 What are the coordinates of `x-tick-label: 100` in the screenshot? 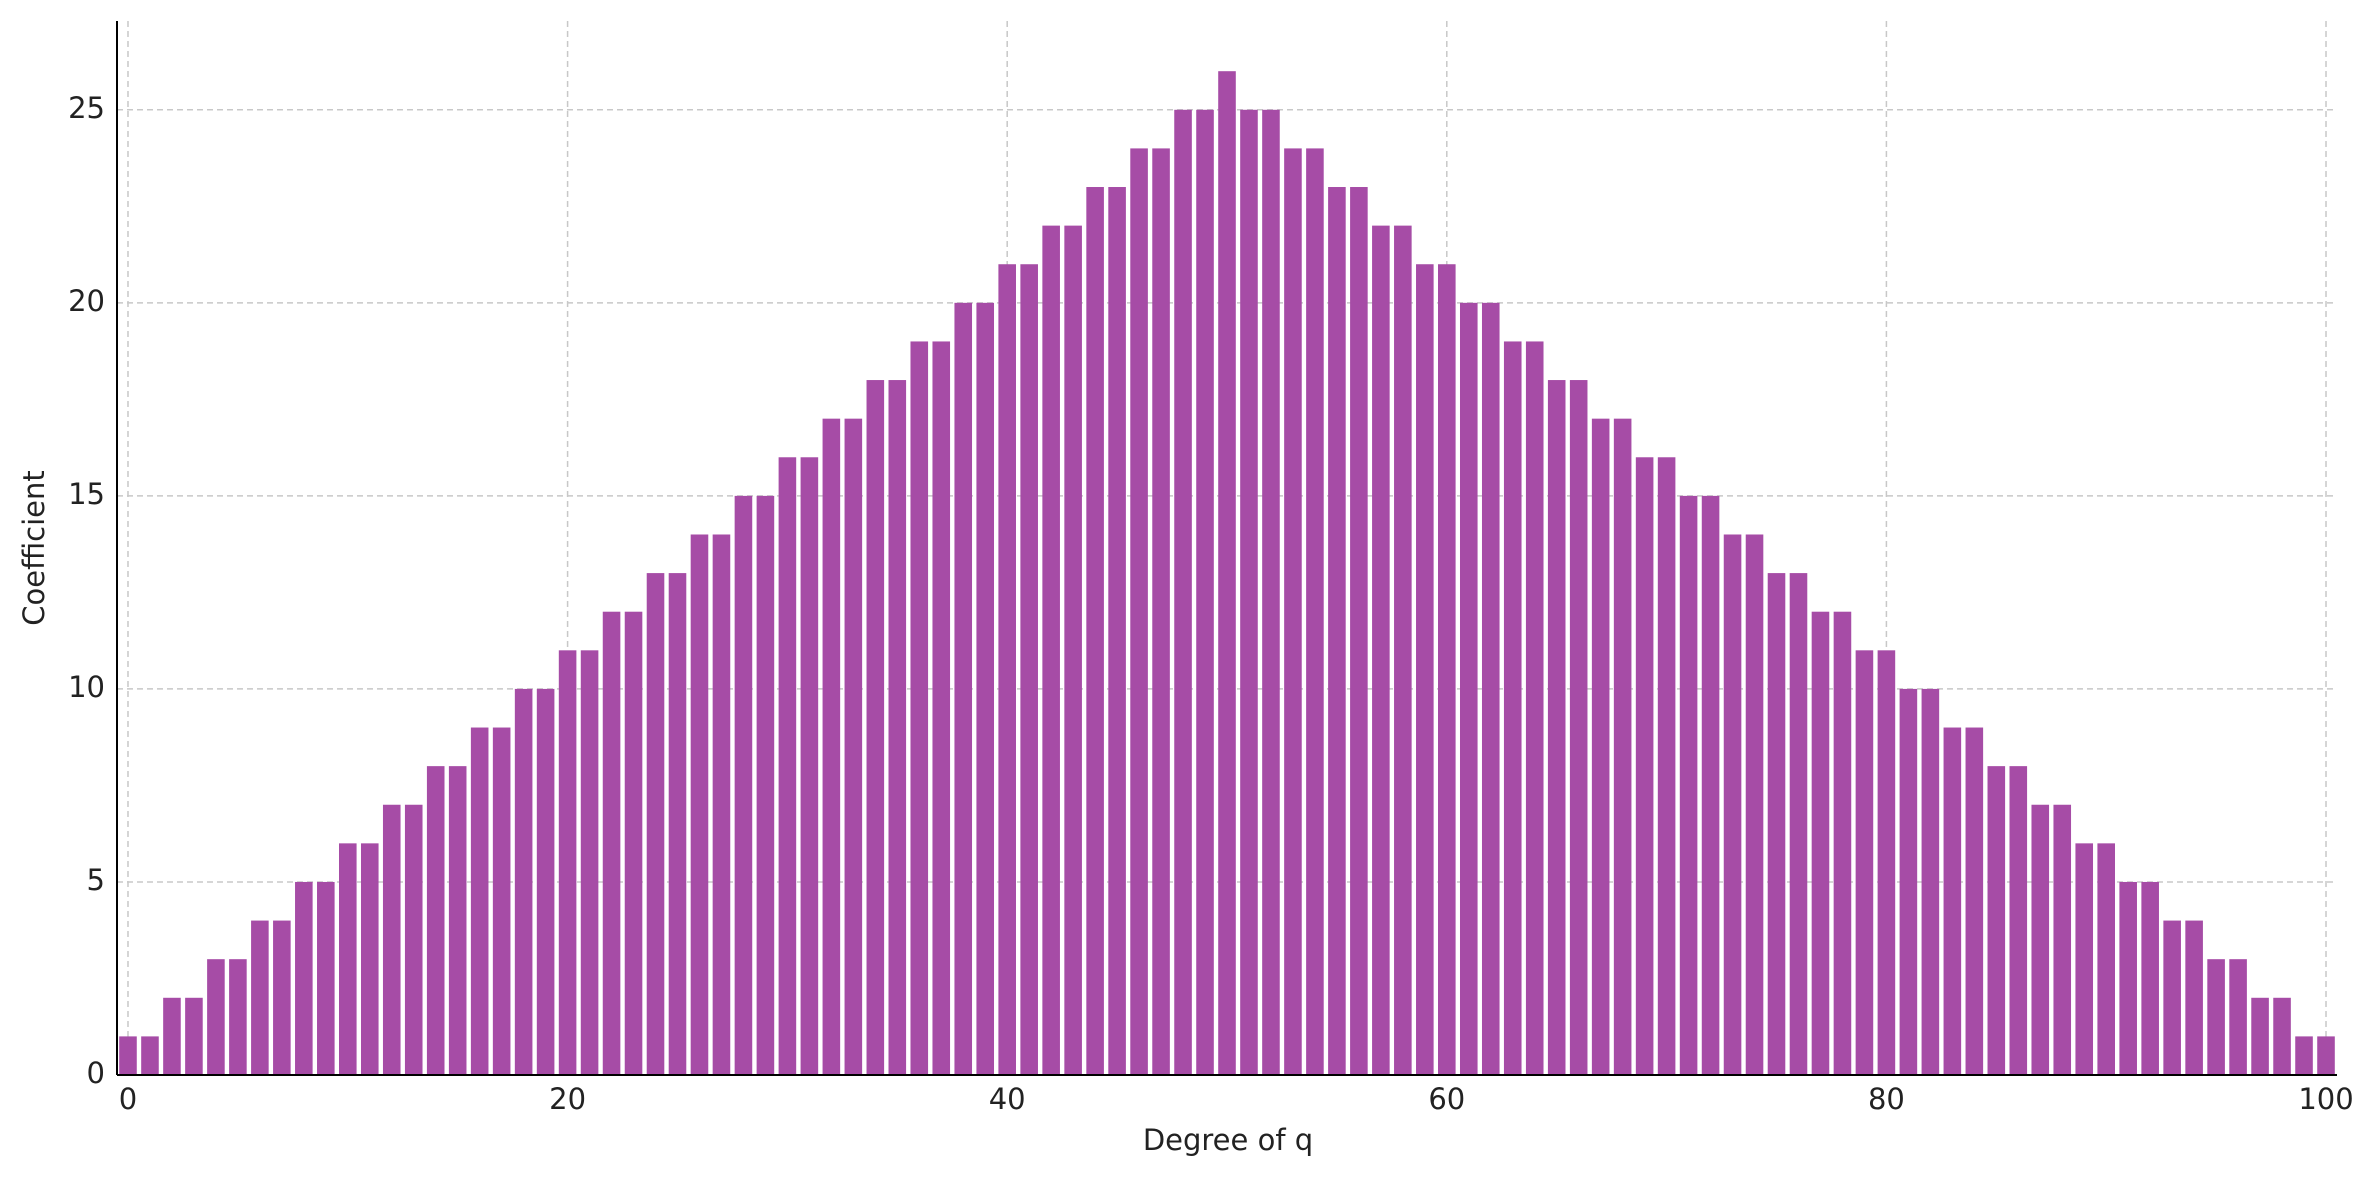 It's located at (2325, 1099).